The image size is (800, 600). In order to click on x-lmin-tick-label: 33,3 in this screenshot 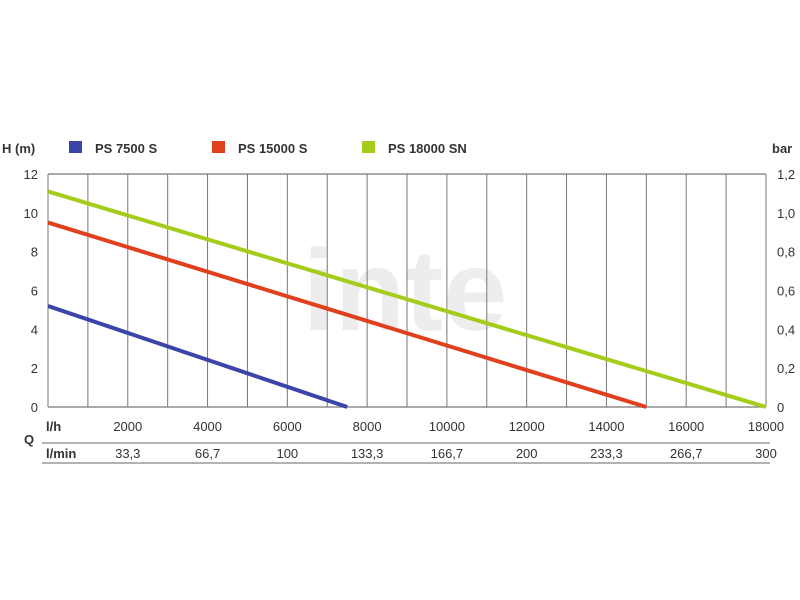, I will do `click(127, 453)`.